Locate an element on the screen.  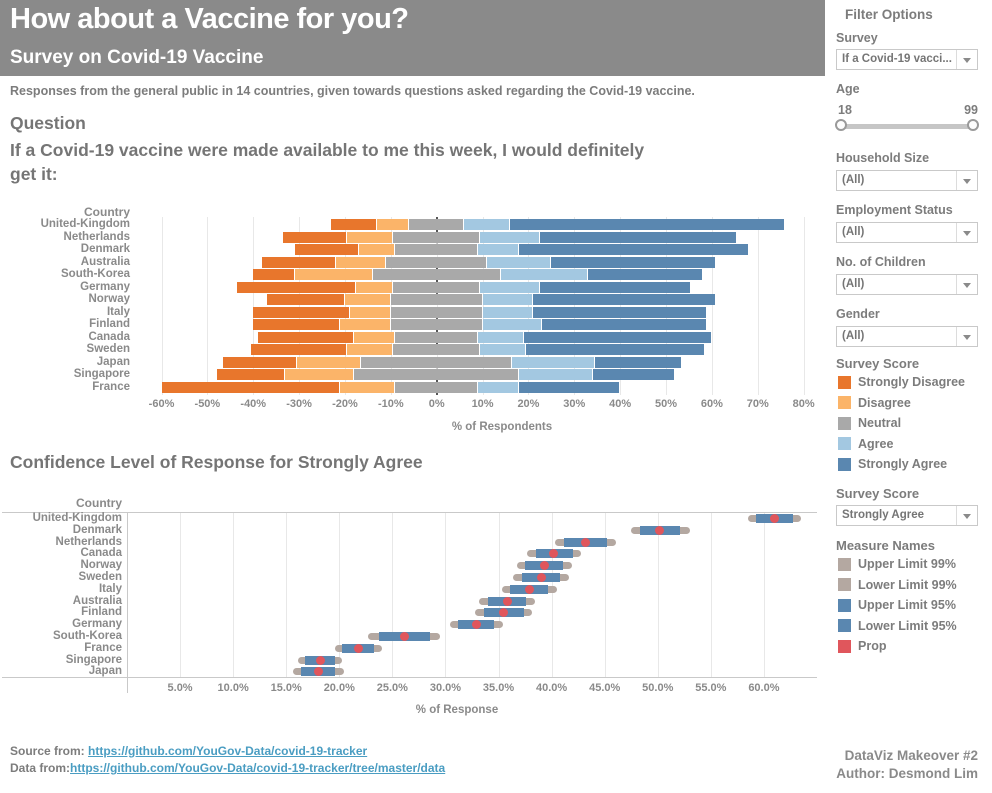
gender-dropdown: (All) is located at coordinates (907, 336).